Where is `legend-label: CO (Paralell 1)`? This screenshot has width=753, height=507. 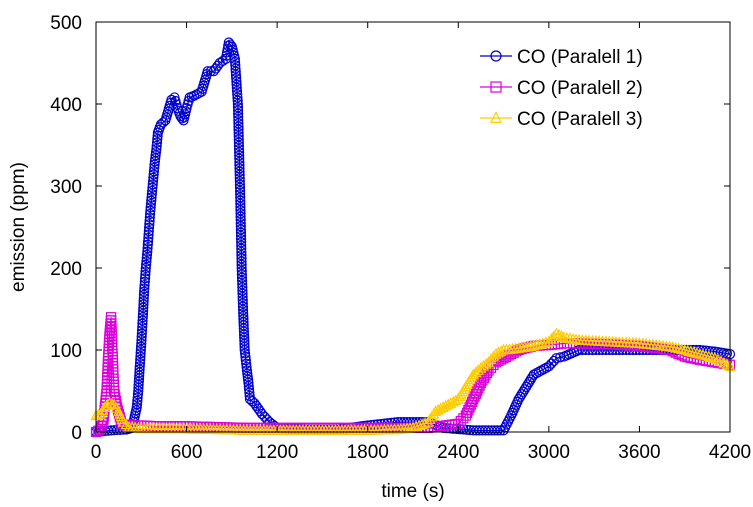 legend-label: CO (Paralell 1) is located at coordinates (580, 57).